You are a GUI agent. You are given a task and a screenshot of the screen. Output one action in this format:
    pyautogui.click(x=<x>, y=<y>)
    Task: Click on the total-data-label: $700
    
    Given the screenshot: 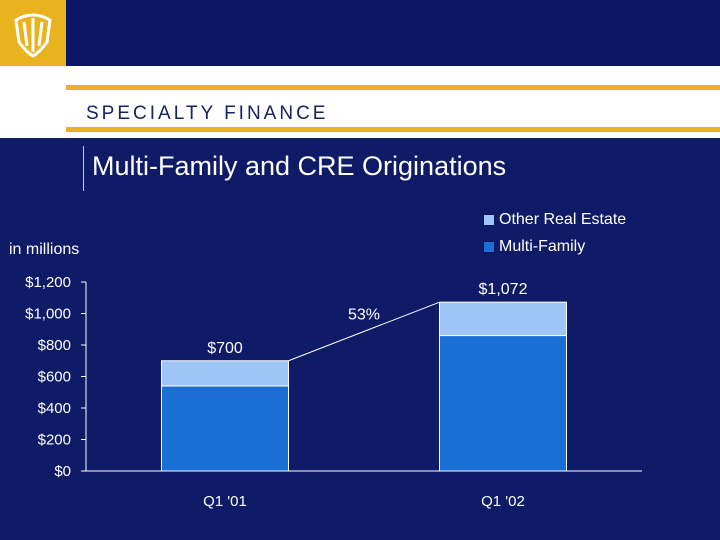 What is the action you would take?
    pyautogui.click(x=225, y=348)
    